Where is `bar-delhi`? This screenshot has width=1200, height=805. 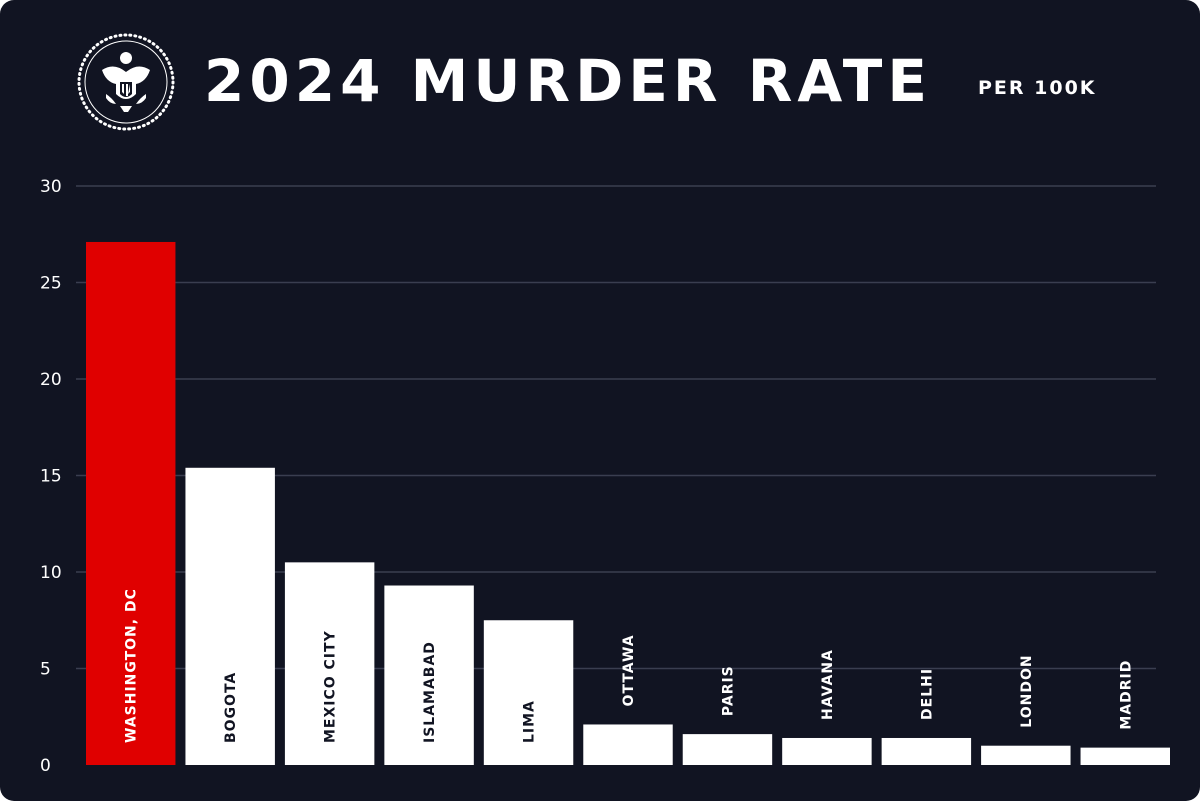 bar-delhi is located at coordinates (926, 751).